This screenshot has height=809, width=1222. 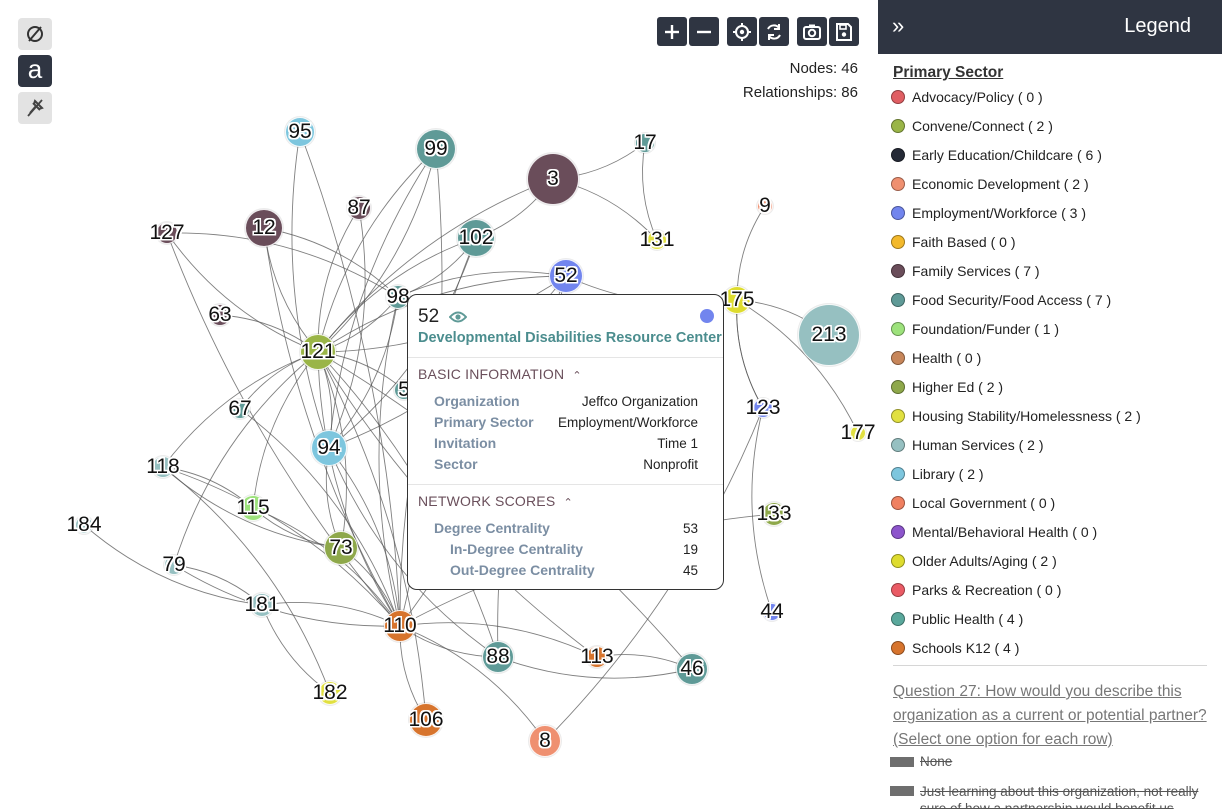 I want to click on legend-item: Advocacy/Policy ( 0 ), so click(x=967, y=97).